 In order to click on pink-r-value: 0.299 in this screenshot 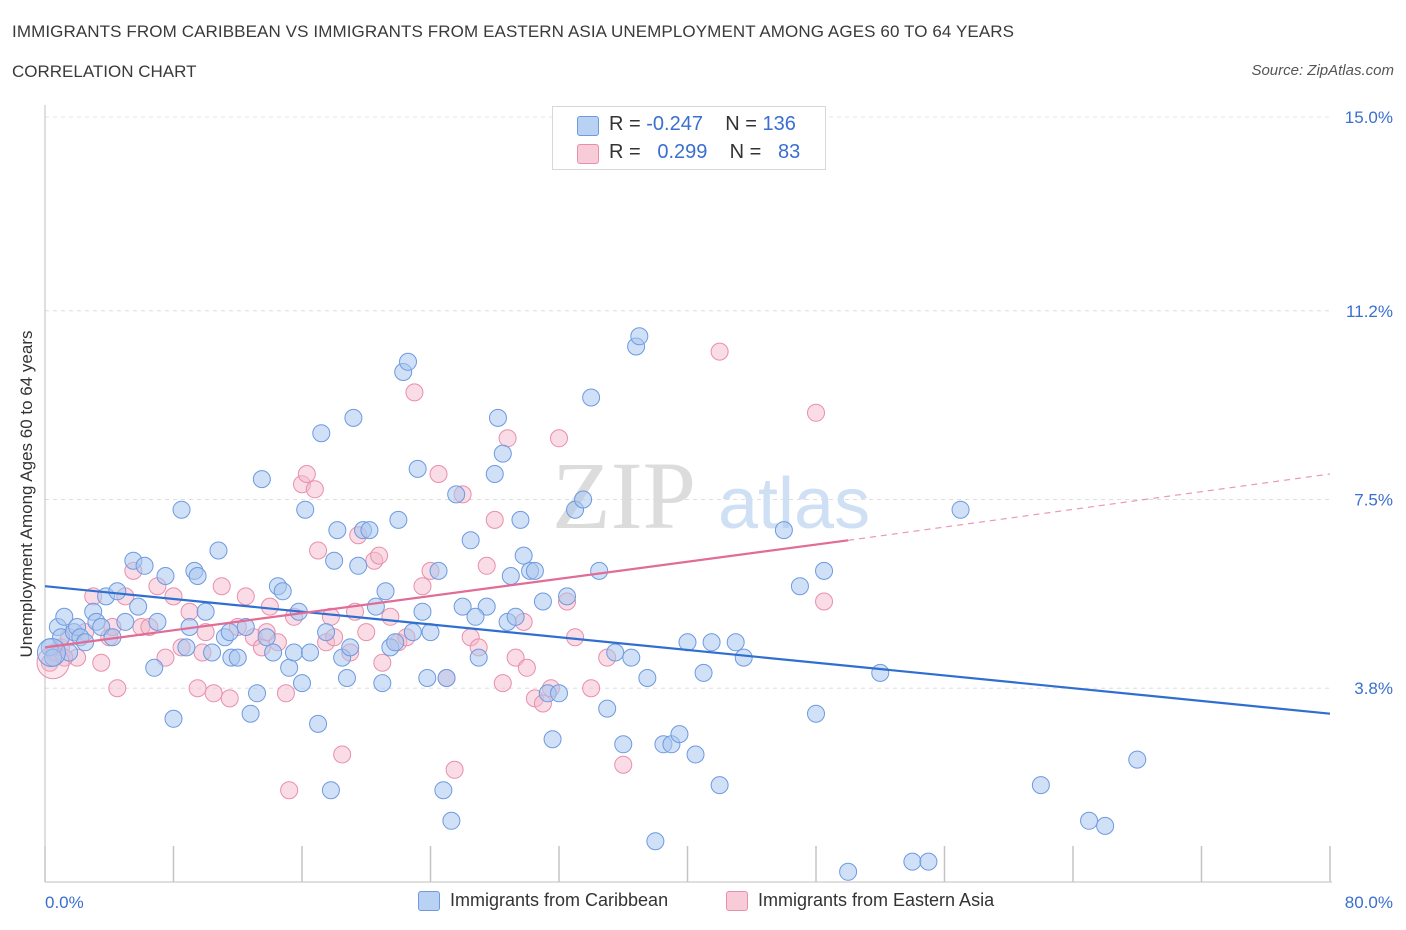, I will do `click(682, 152)`.